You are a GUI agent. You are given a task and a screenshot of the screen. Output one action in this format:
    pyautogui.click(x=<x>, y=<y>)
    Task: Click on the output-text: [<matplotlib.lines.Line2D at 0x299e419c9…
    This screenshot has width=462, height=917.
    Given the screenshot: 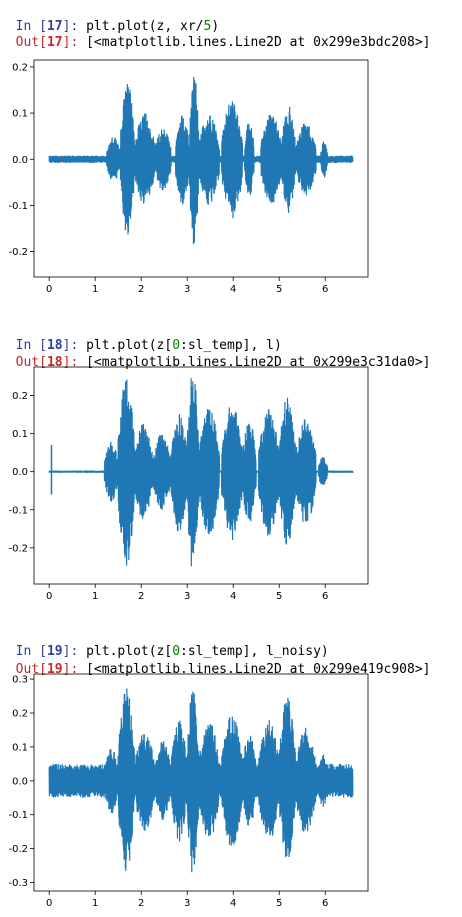 What is the action you would take?
    pyautogui.click(x=258, y=669)
    